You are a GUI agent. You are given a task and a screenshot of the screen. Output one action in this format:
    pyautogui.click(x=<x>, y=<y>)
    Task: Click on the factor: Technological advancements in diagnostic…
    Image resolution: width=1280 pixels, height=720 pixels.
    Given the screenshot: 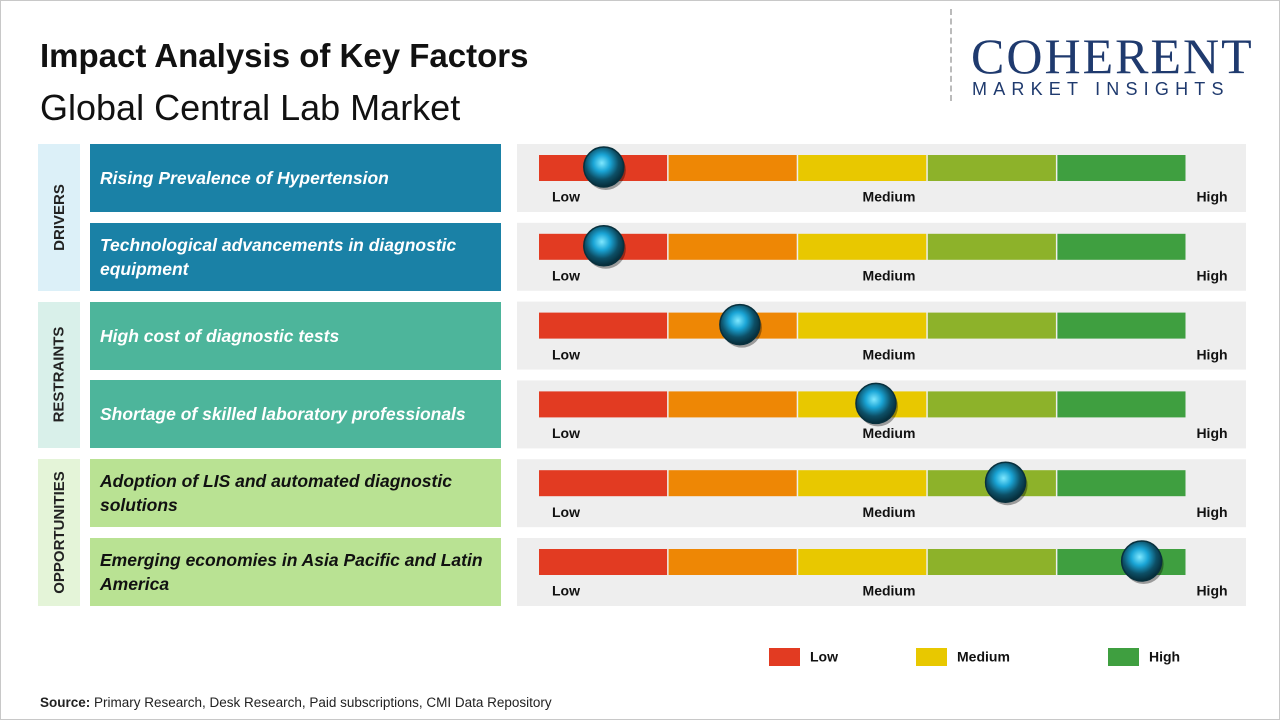 What is the action you would take?
    pyautogui.click(x=295, y=256)
    